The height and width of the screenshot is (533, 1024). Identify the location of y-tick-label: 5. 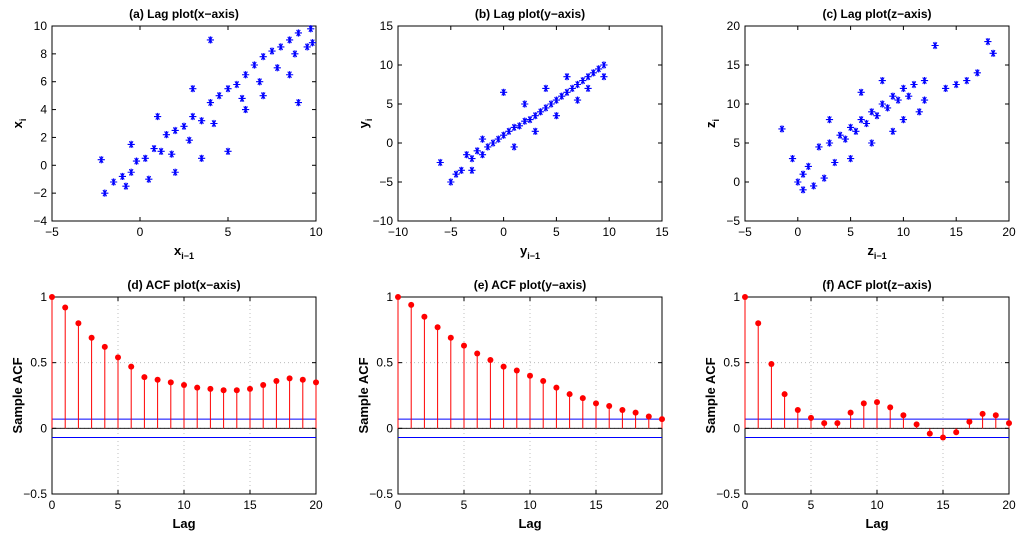
(389, 104).